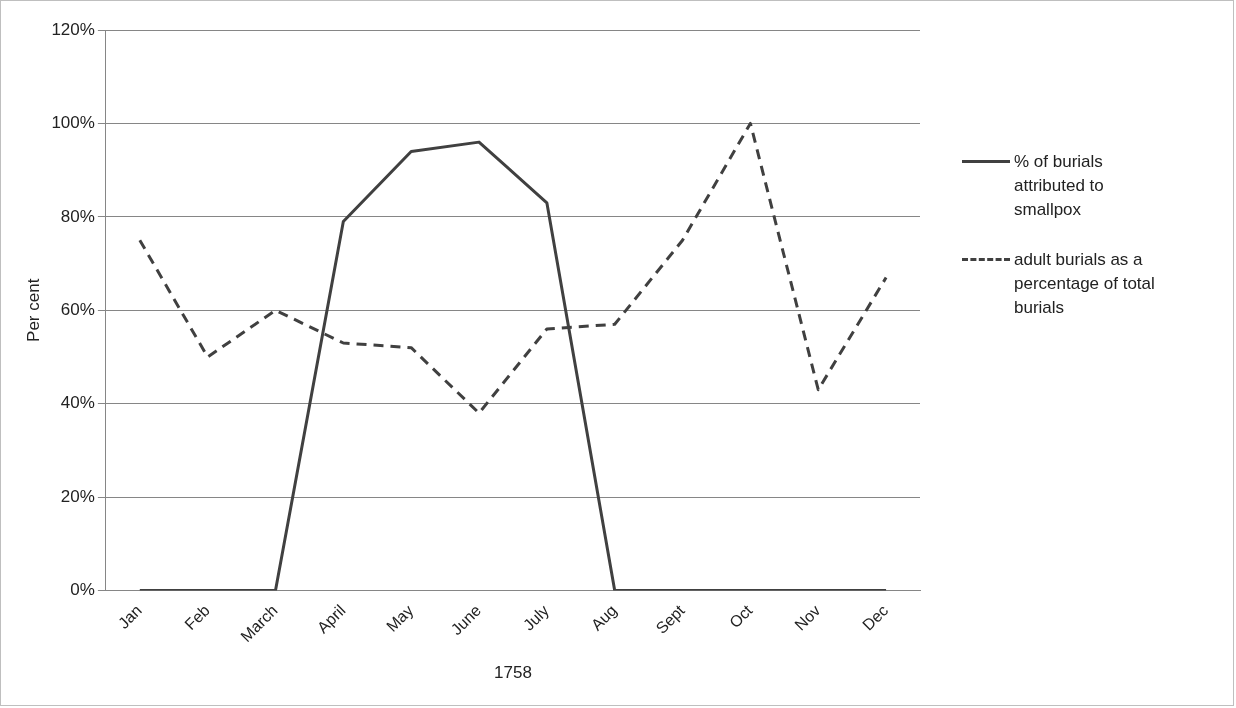 This screenshot has width=1236, height=708. I want to click on x-tick-label: Aug, so click(603, 617).